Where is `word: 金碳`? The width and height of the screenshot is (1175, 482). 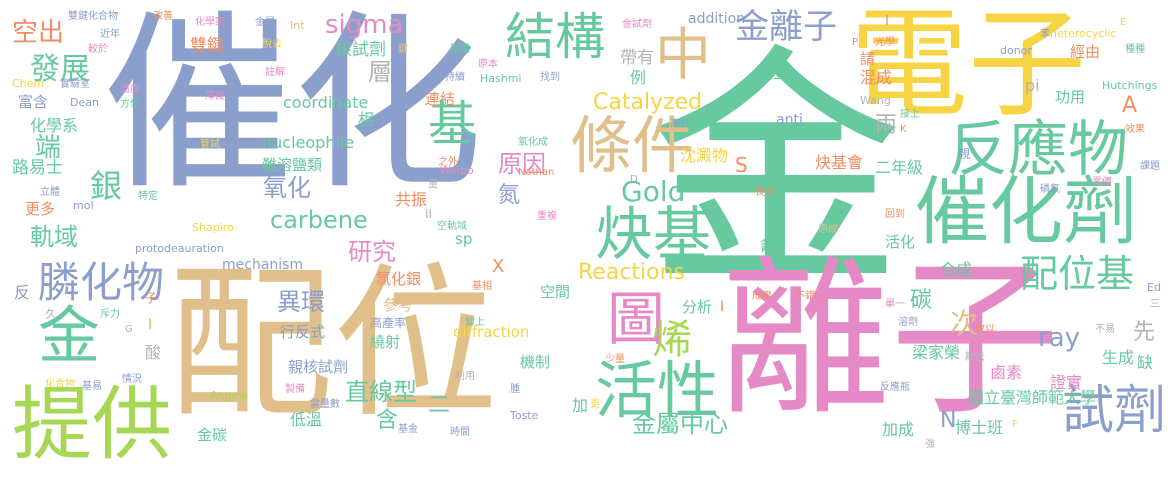
word: 金碳 is located at coordinates (212, 435).